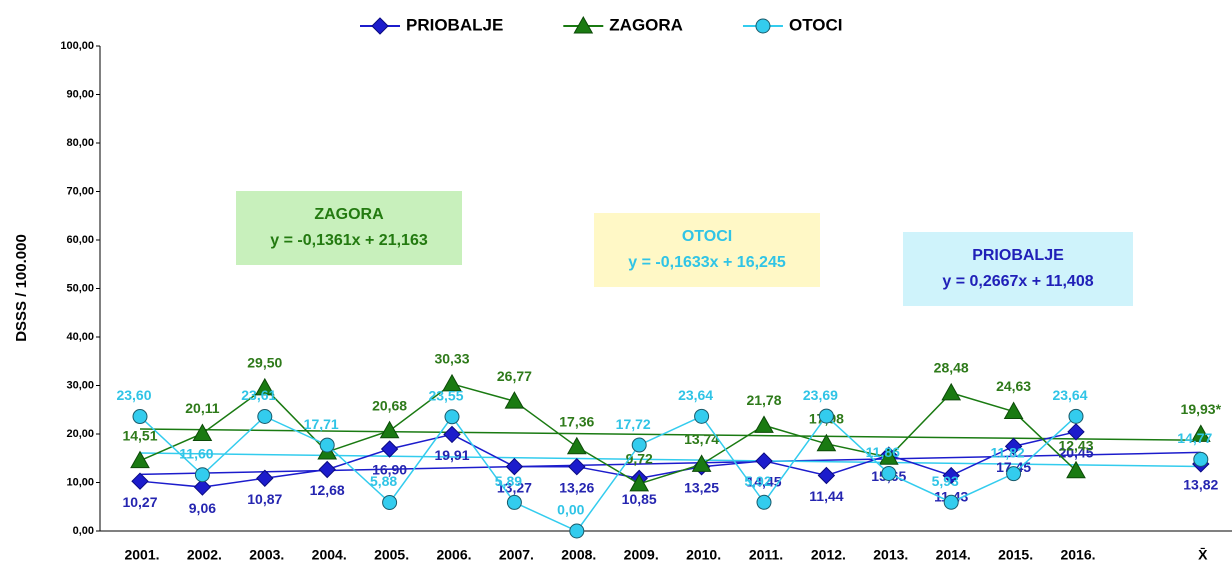 The height and width of the screenshot is (569, 1232). Describe the element at coordinates (349, 240) in the screenshot. I see `trend-equation: y = -0,1361x + 21,163` at that location.